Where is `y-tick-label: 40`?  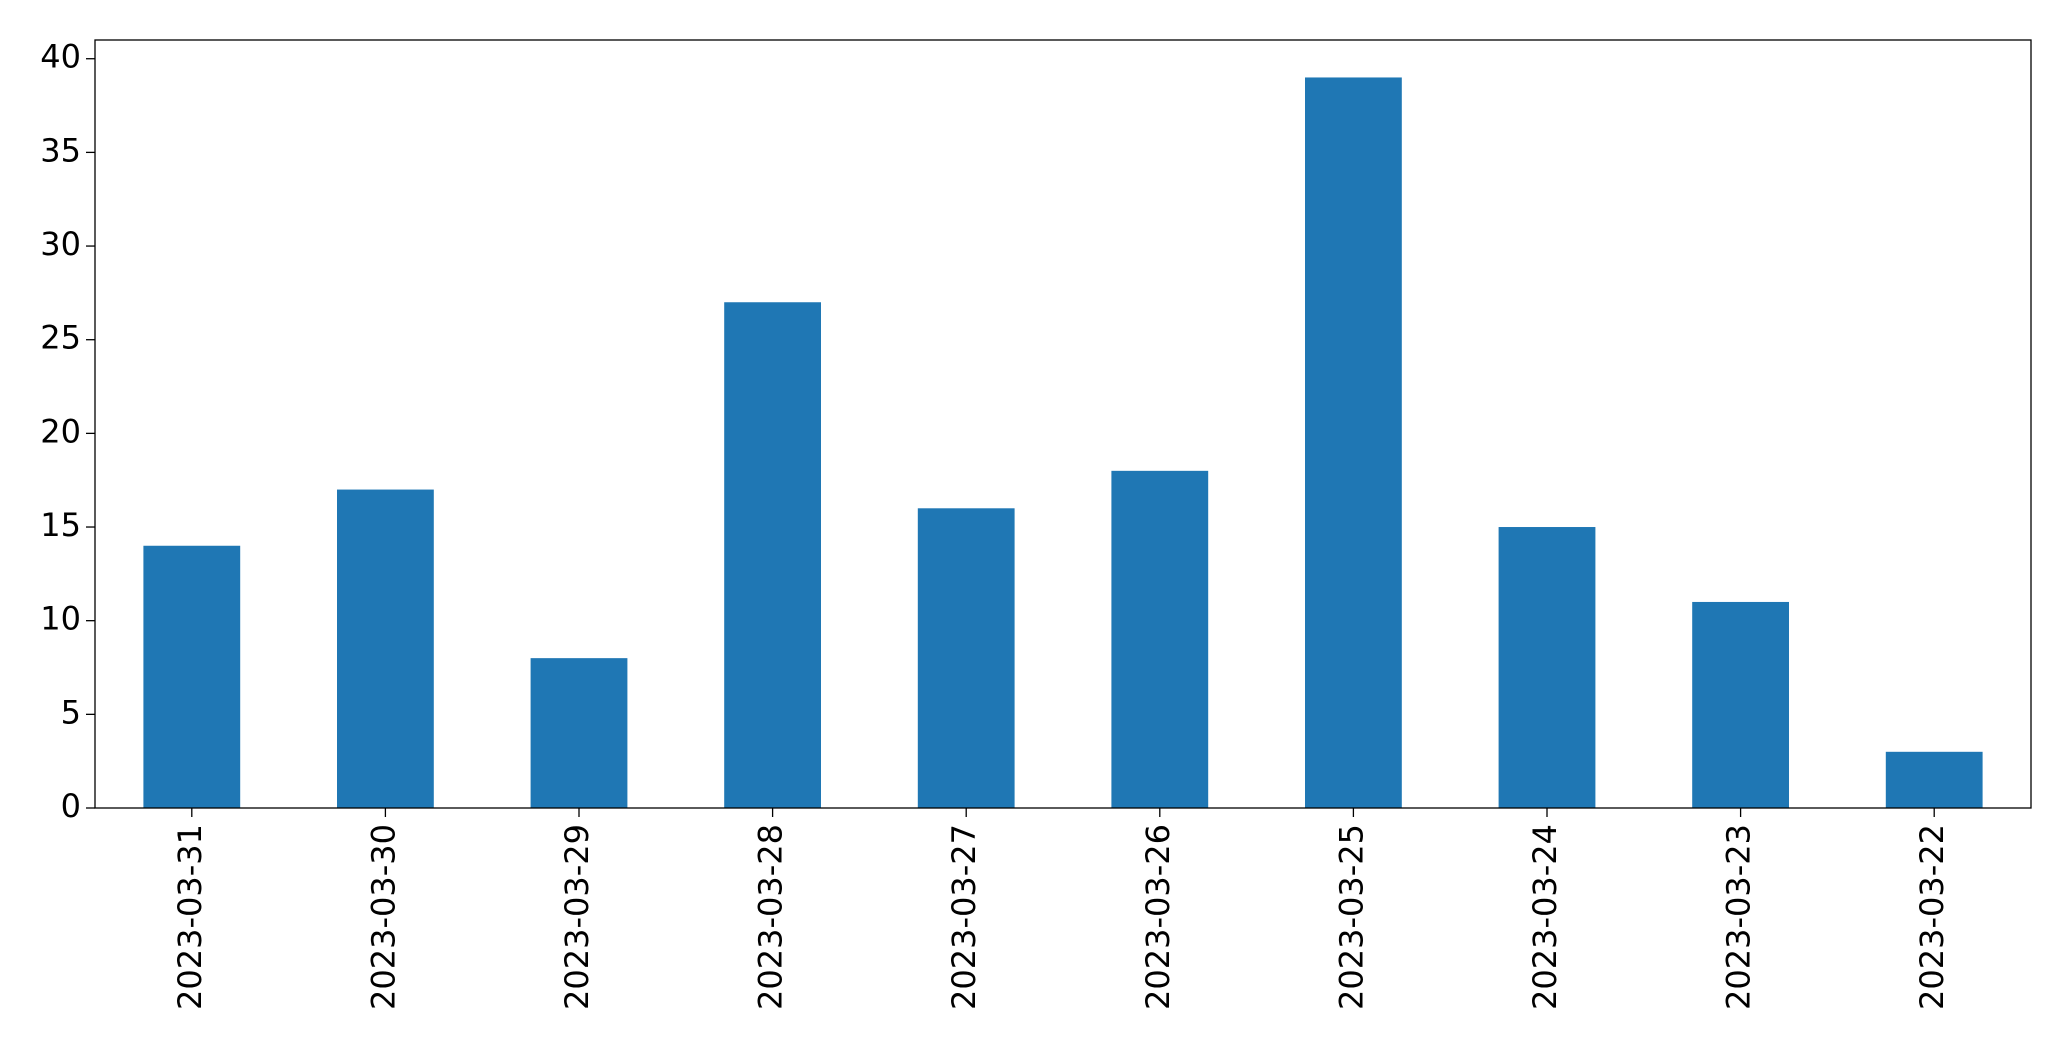
y-tick-label: 40 is located at coordinates (60, 57).